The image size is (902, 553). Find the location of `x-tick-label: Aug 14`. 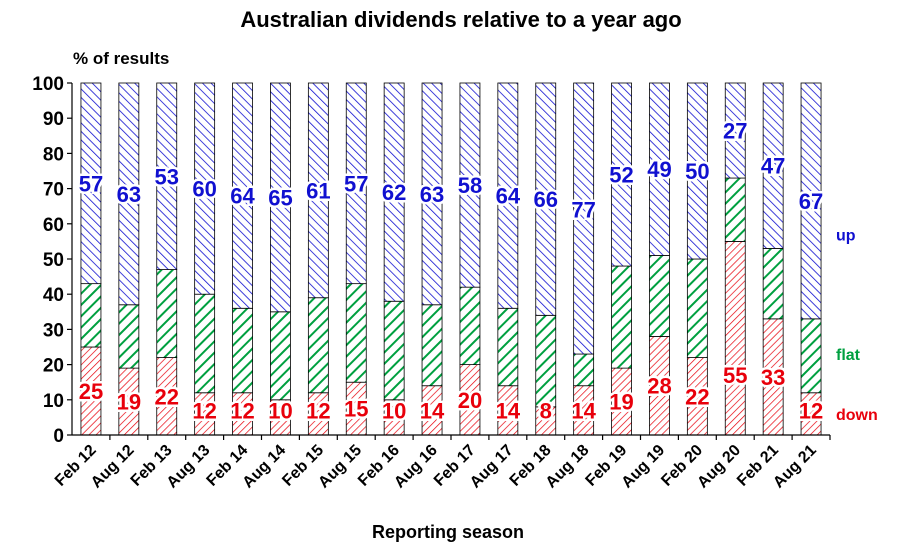

x-tick-label: Aug 14 is located at coordinates (265, 467).